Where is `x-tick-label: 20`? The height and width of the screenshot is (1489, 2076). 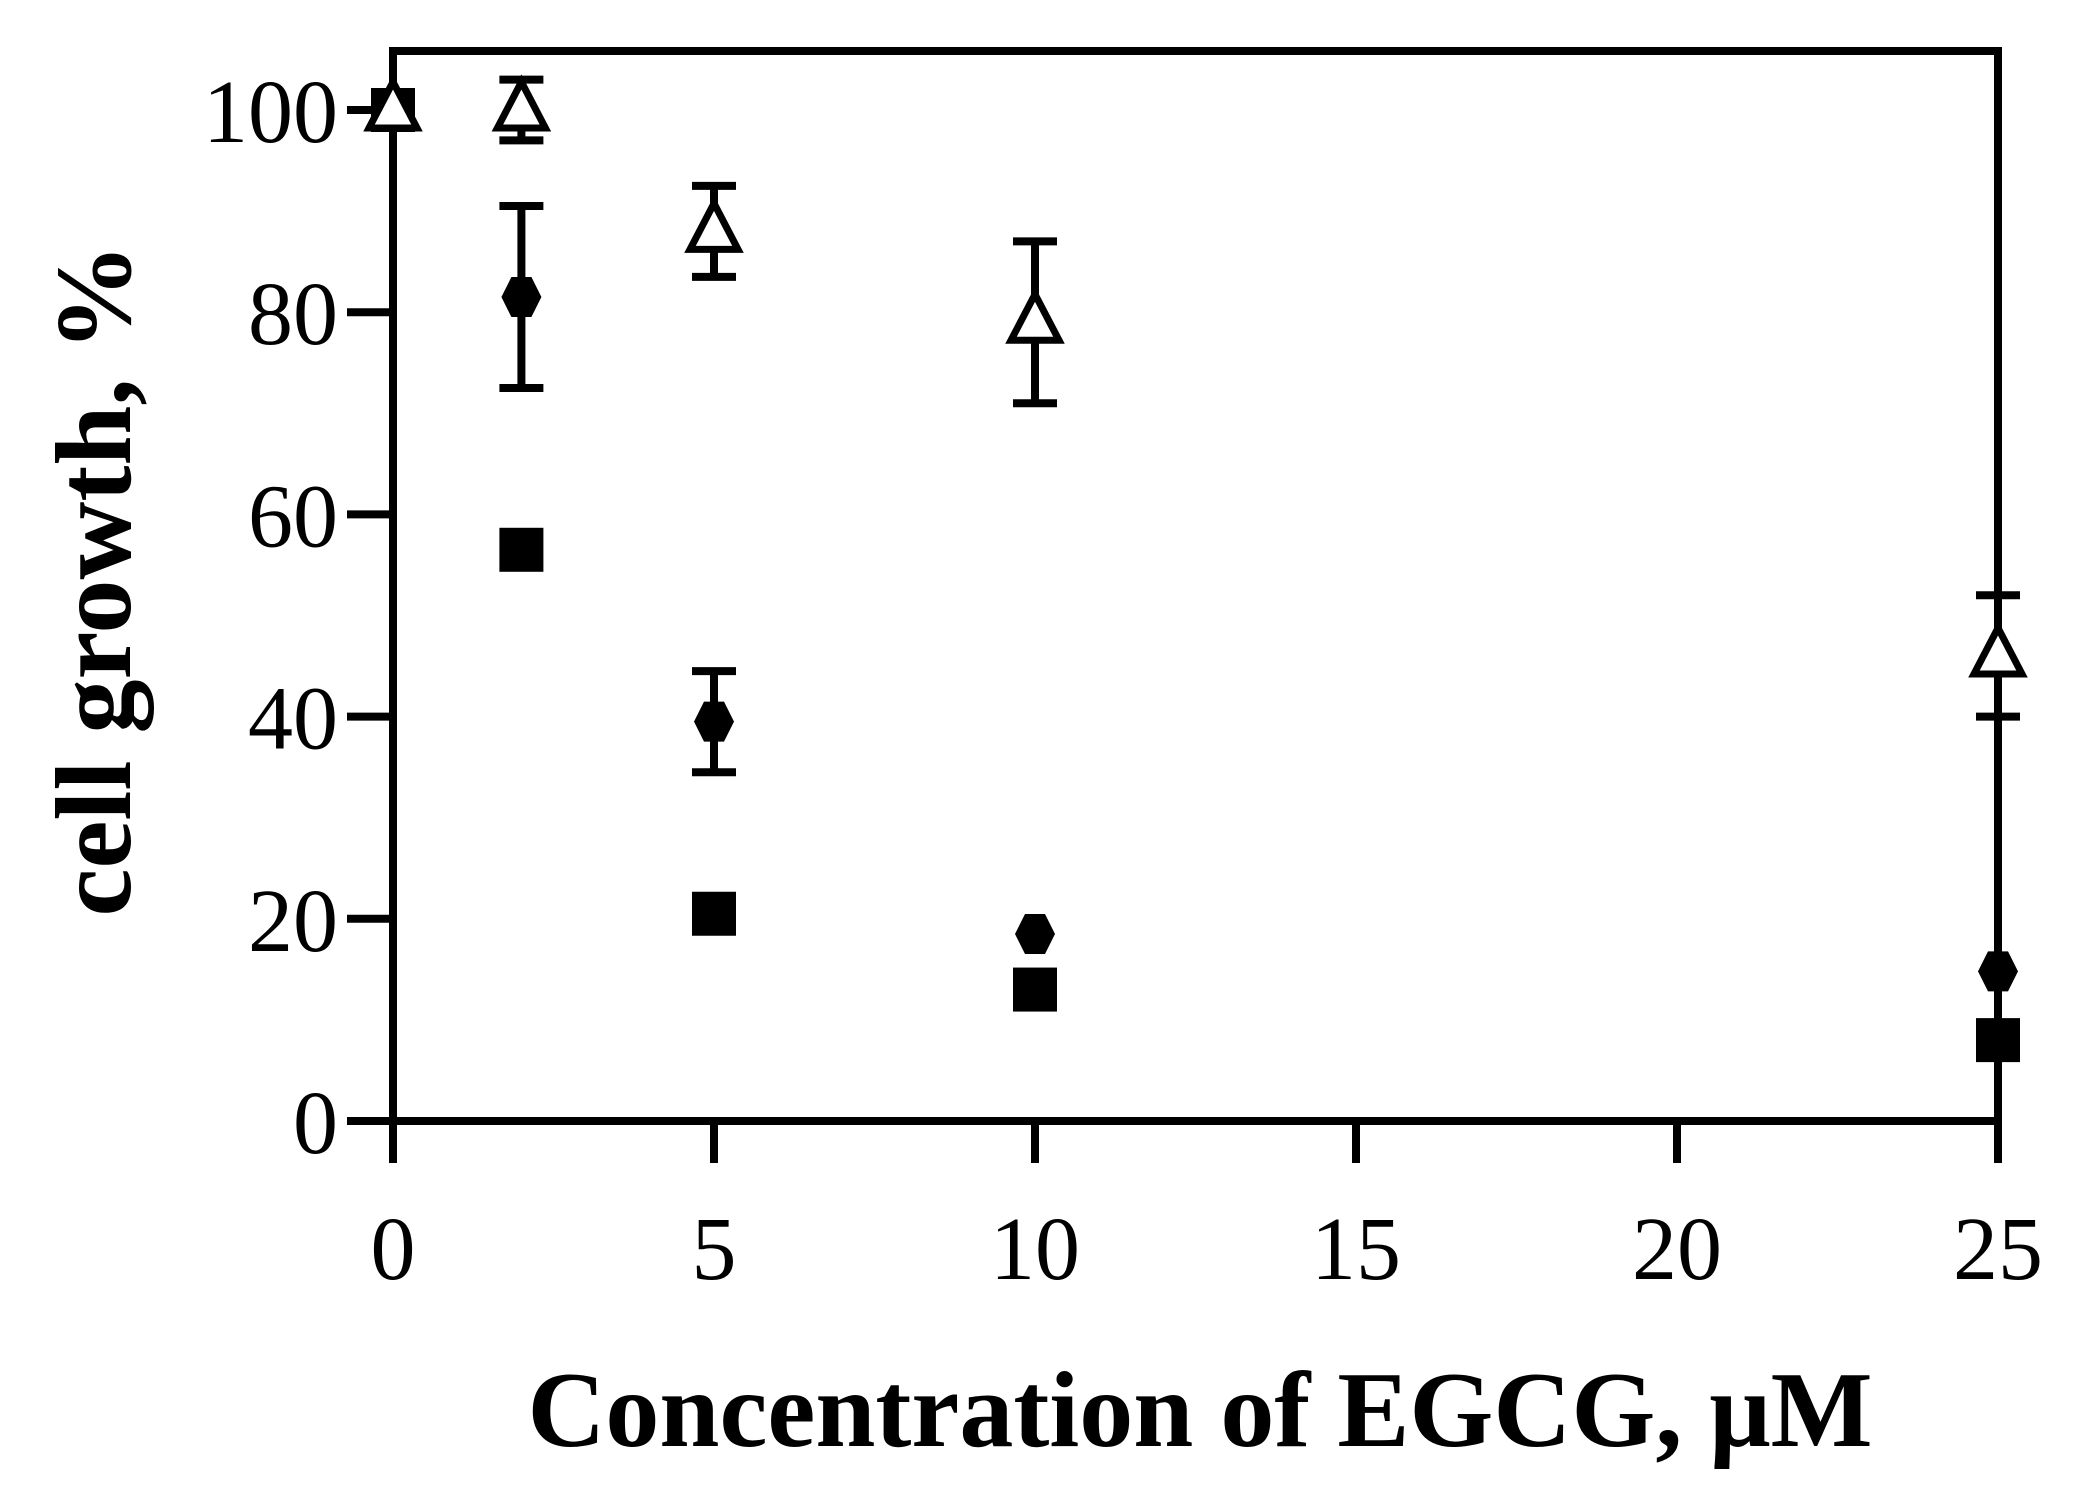
x-tick-label: 20 is located at coordinates (1677, 1249).